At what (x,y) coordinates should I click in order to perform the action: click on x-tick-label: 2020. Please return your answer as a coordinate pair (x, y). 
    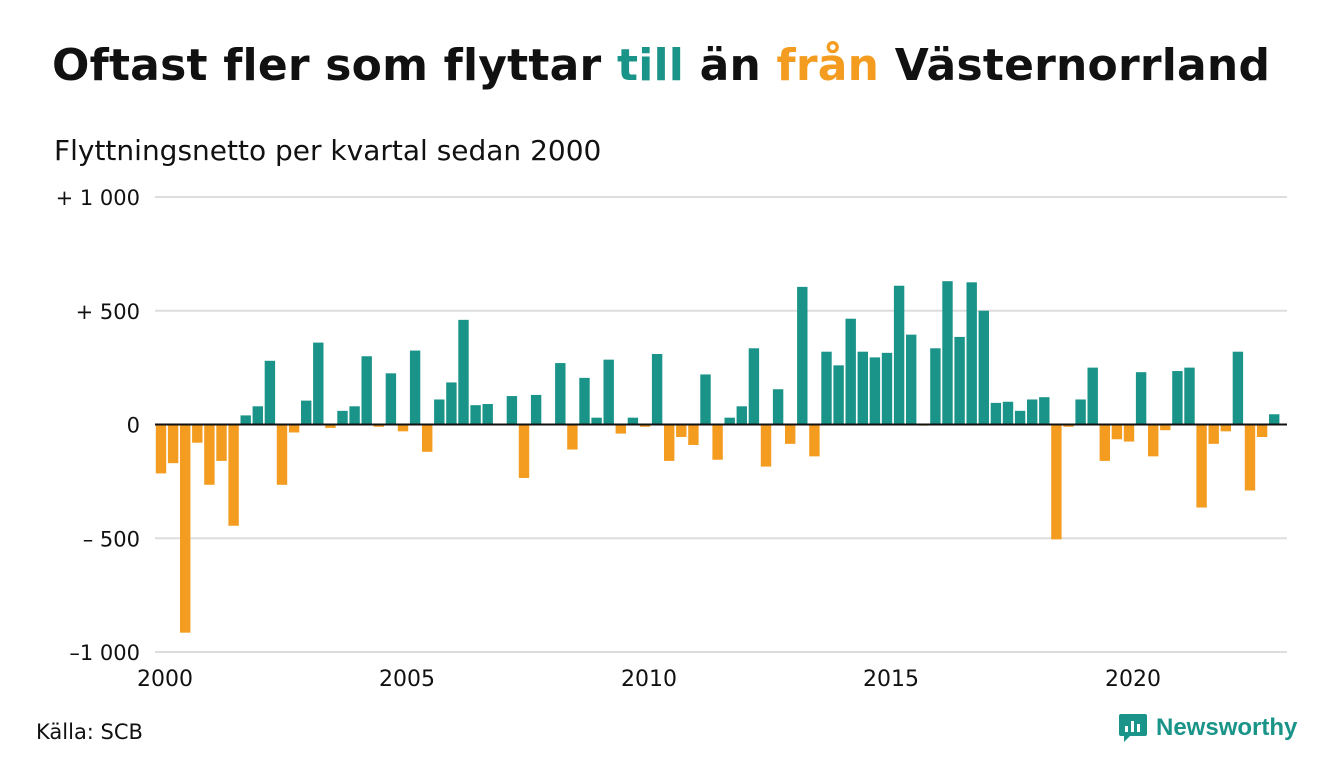
    Looking at the image, I should click on (1133, 679).